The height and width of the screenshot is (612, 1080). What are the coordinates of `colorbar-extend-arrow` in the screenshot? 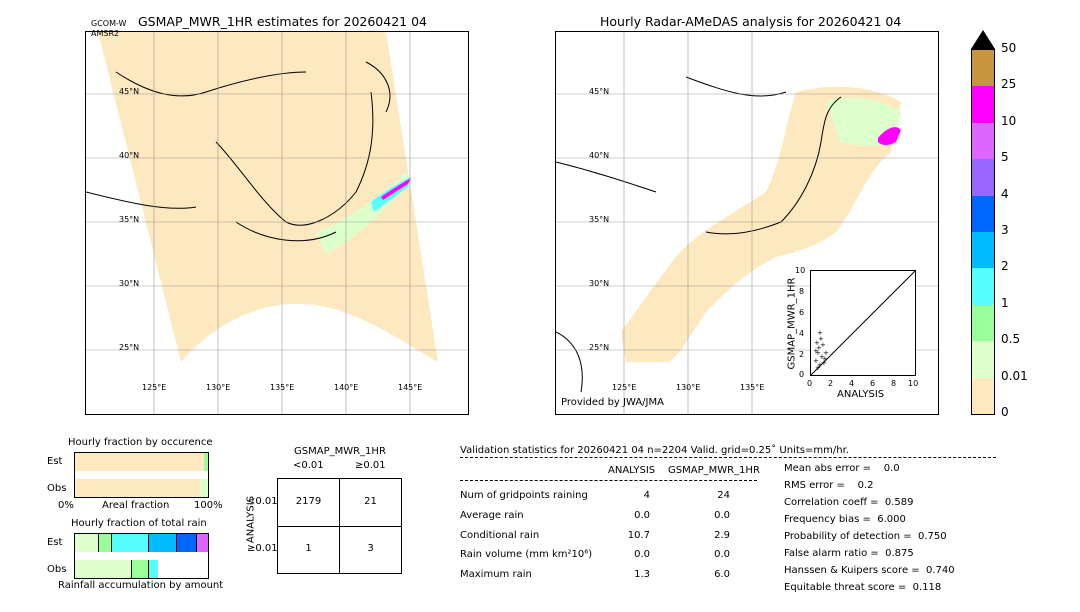 It's located at (983, 39).